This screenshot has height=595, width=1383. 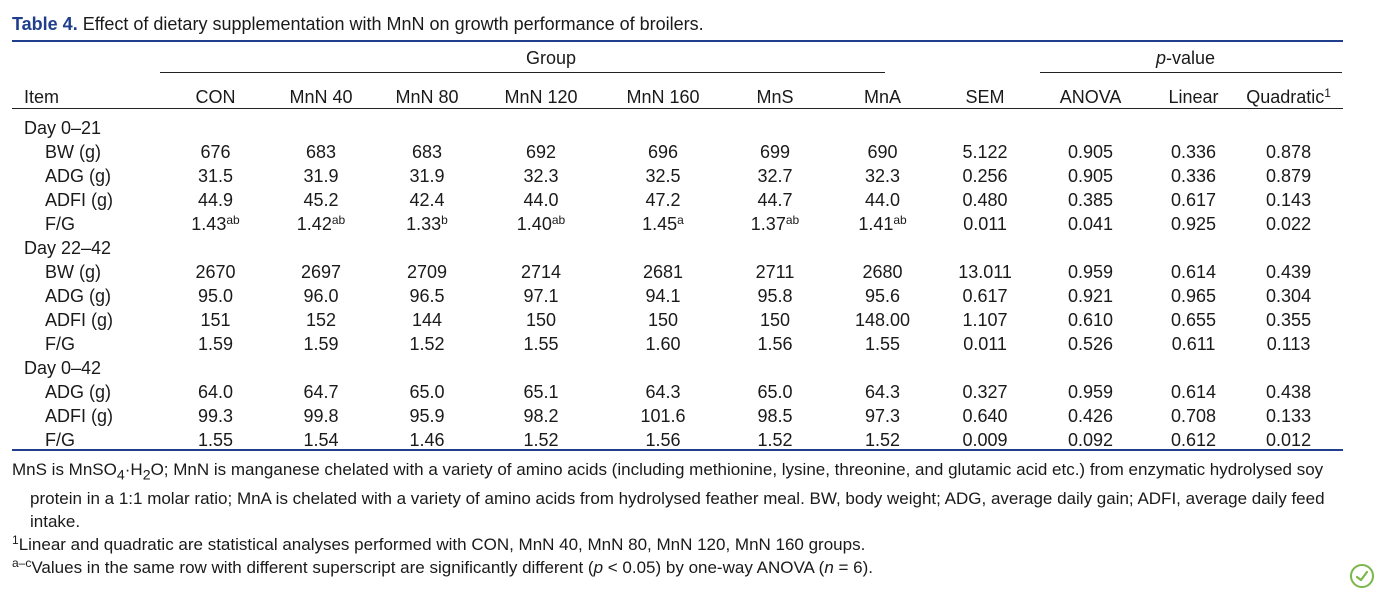 What do you see at coordinates (775, 344) in the screenshot?
I see `table-cell: 1.56` at bounding box center [775, 344].